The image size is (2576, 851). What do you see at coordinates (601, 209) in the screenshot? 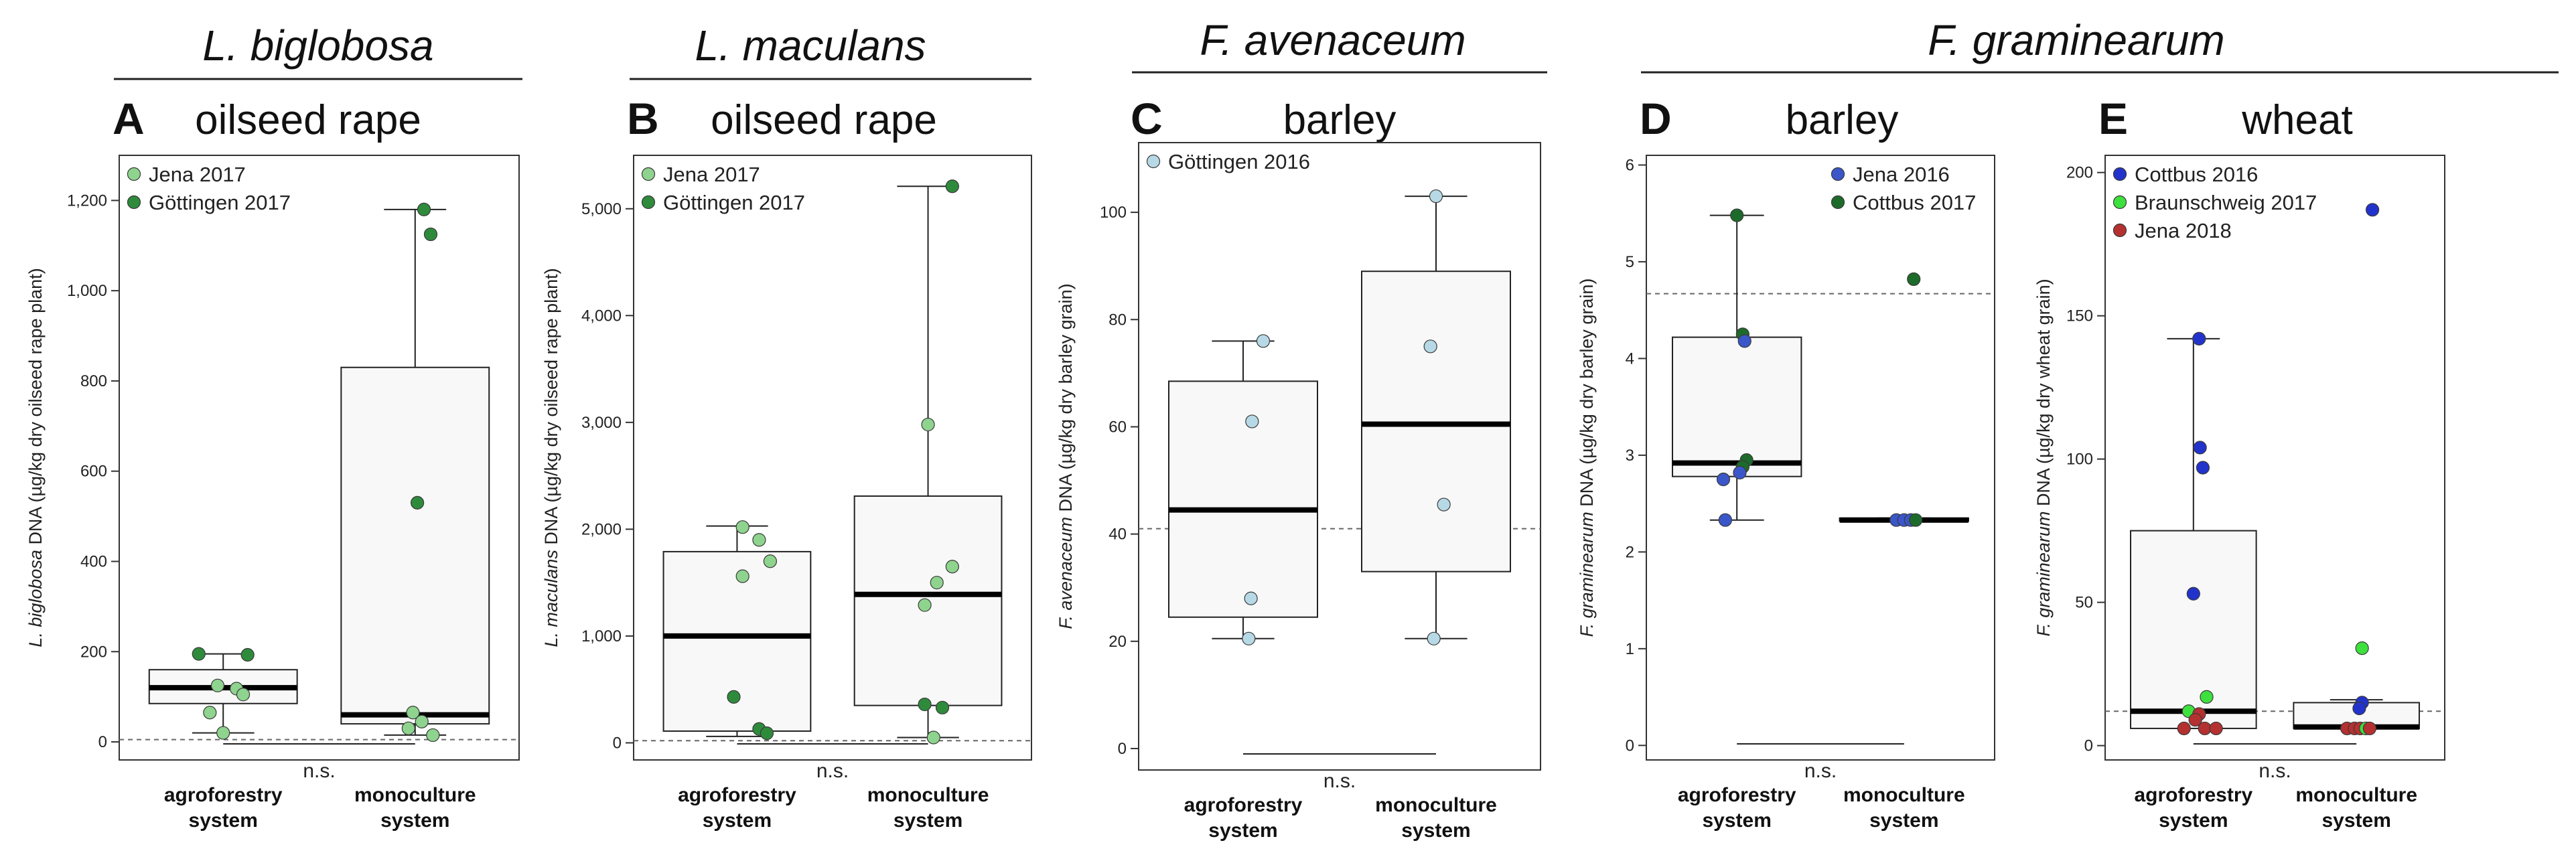
I see `y-tick-label-b: 5,000` at bounding box center [601, 209].